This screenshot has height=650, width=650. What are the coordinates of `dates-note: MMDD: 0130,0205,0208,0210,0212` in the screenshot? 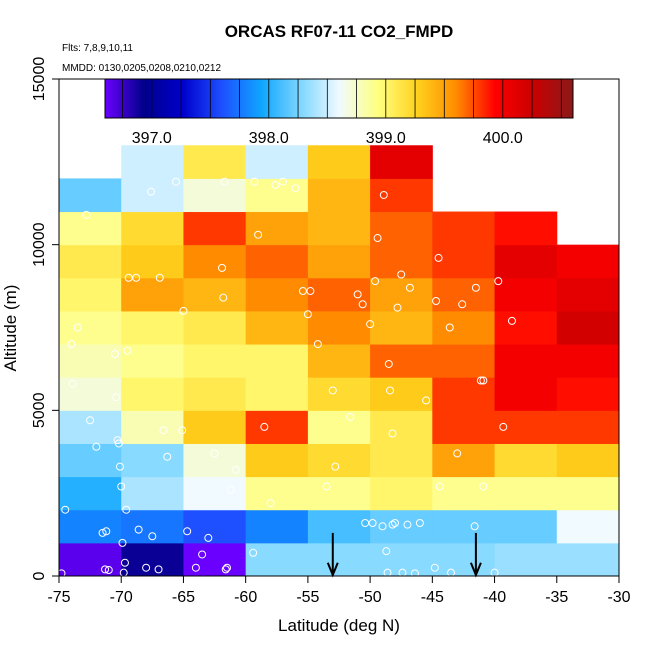 It's located at (141, 68).